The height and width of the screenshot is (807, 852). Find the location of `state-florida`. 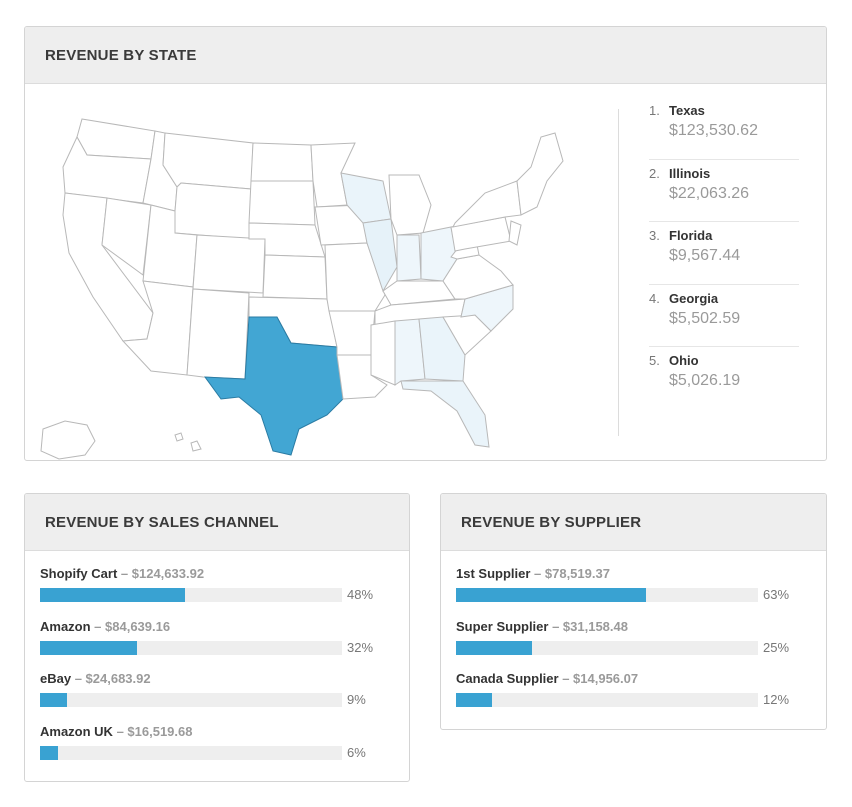

state-florida is located at coordinates (445, 414).